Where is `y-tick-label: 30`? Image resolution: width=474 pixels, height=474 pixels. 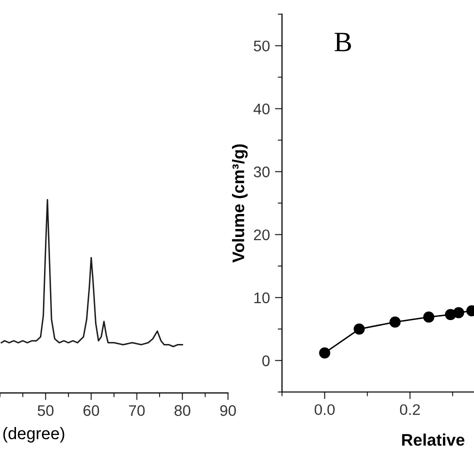 y-tick-label: 30 is located at coordinates (262, 172).